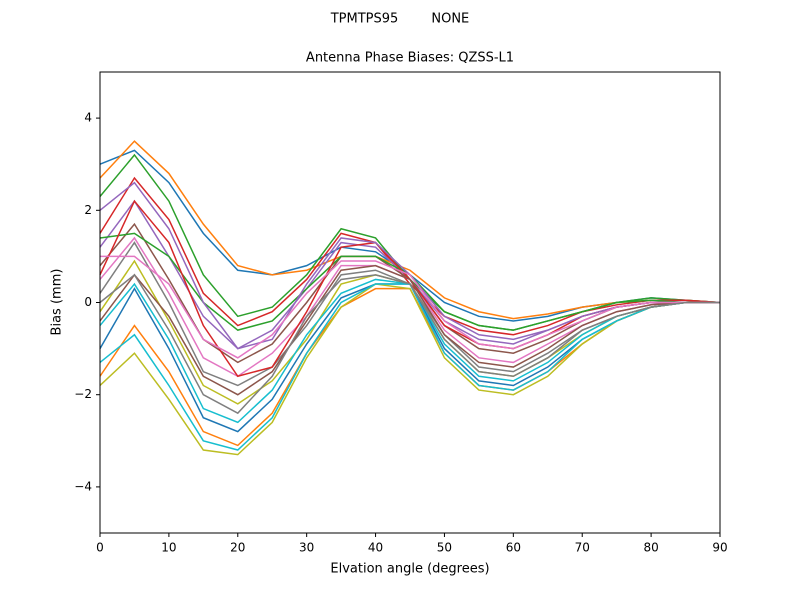 This screenshot has width=800, height=604. What do you see at coordinates (83, 486) in the screenshot?
I see `y-tick-label: −4` at bounding box center [83, 486].